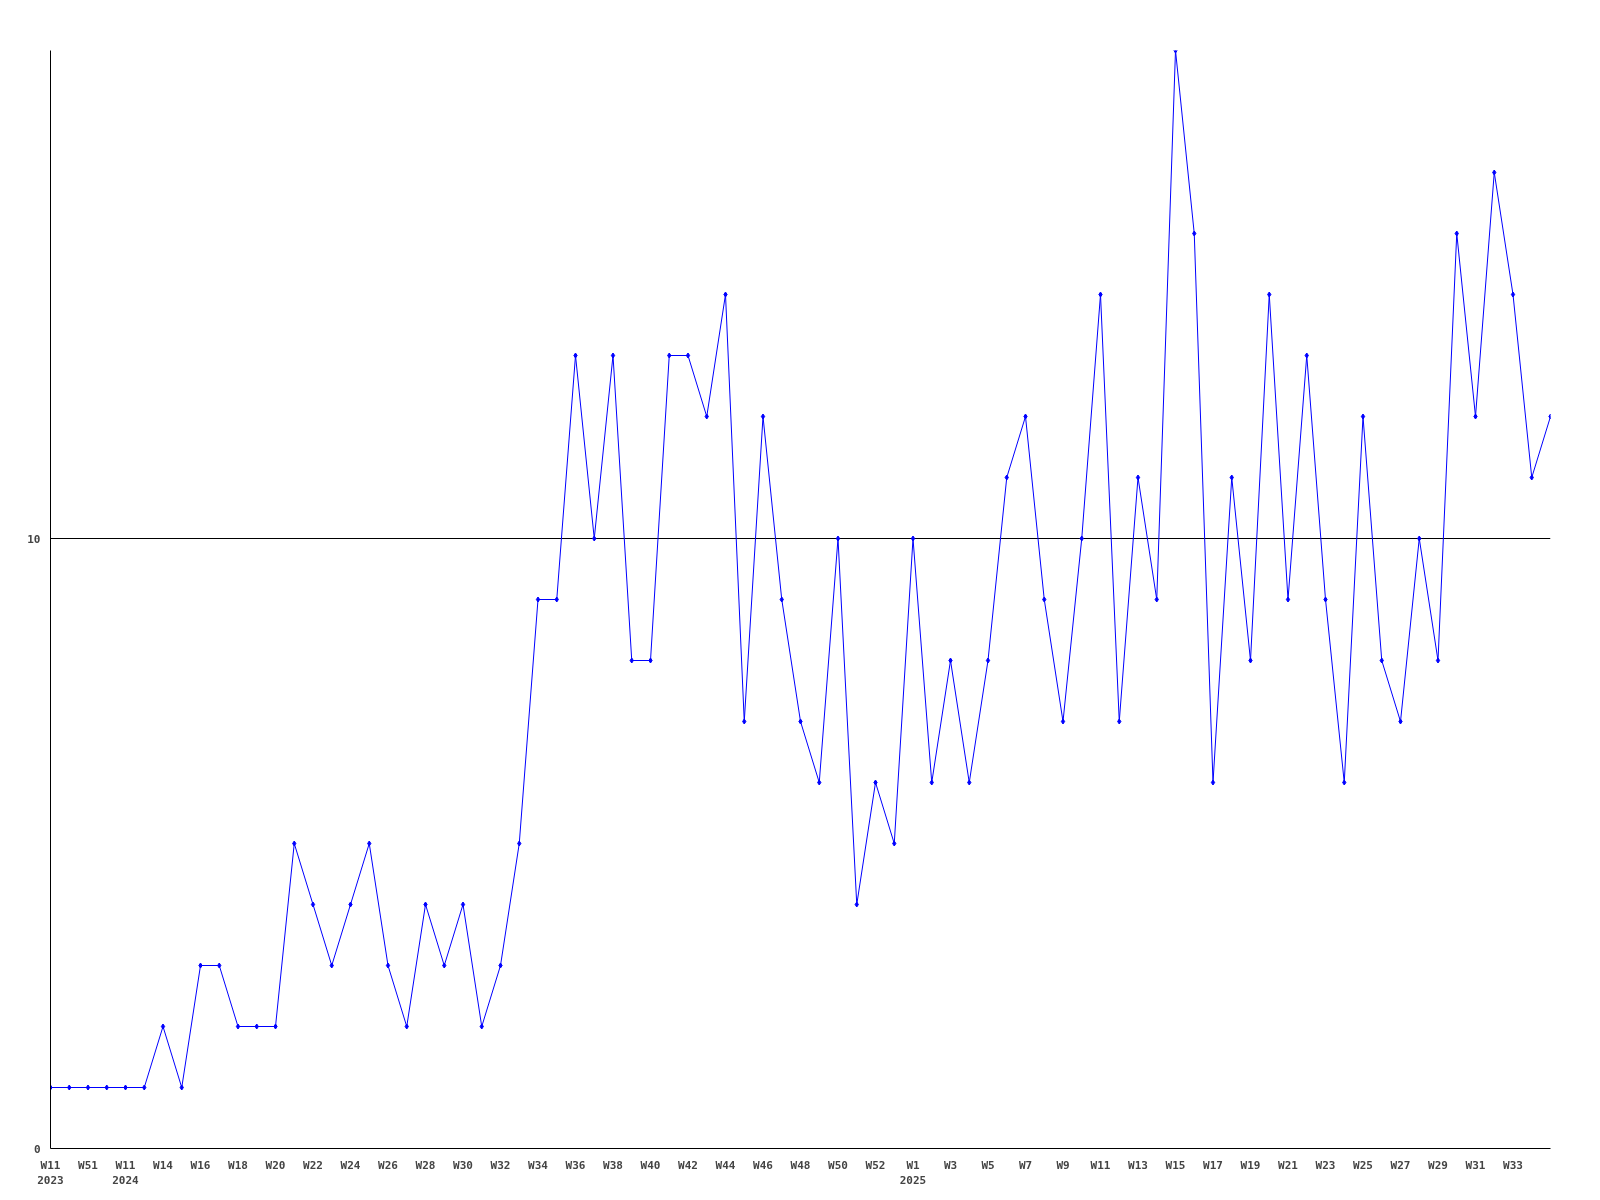 The height and width of the screenshot is (1200, 1600). What do you see at coordinates (50, 1173) in the screenshot?
I see `x-tick-label: W11 2023` at bounding box center [50, 1173].